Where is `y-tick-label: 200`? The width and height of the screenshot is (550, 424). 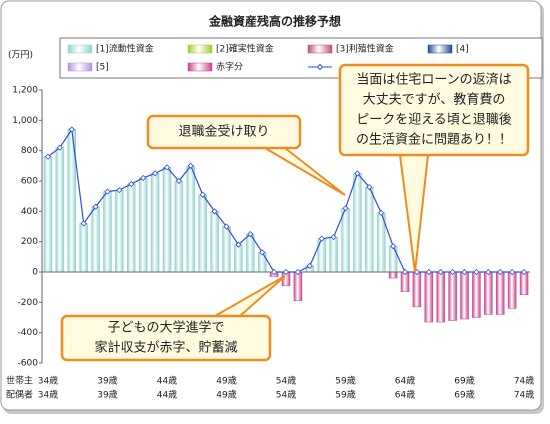
y-tick-label: 200 is located at coordinates (29, 242).